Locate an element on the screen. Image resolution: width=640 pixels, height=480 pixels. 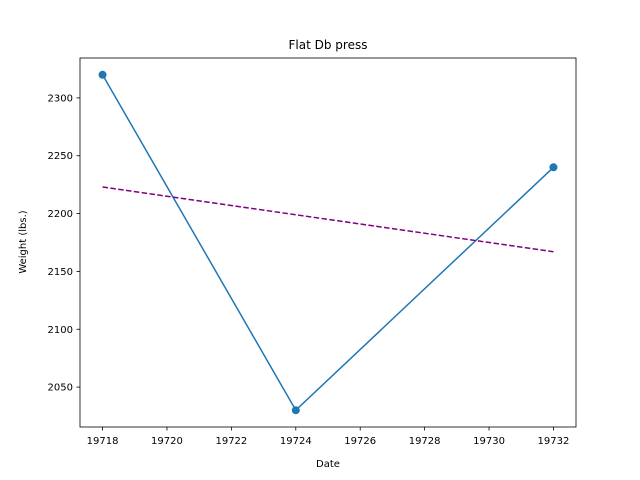
x-tick-label: 19726 is located at coordinates (360, 441).